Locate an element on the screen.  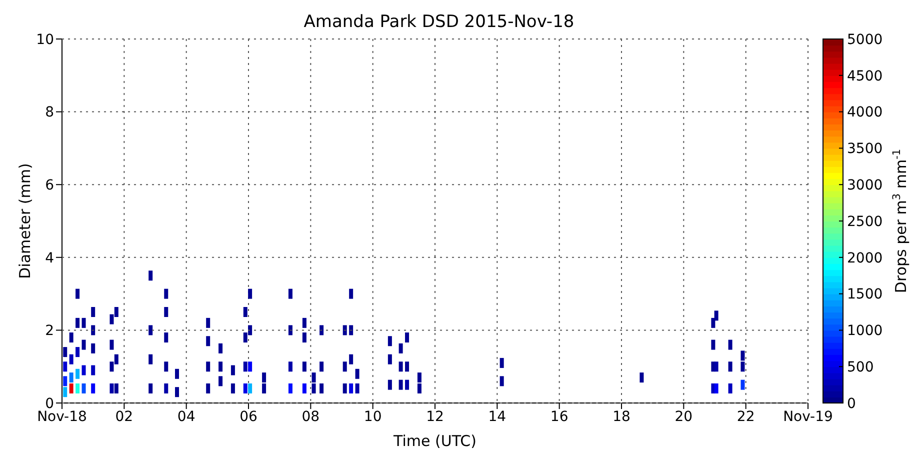
color-bar-label: 2500 is located at coordinates (865, 222).